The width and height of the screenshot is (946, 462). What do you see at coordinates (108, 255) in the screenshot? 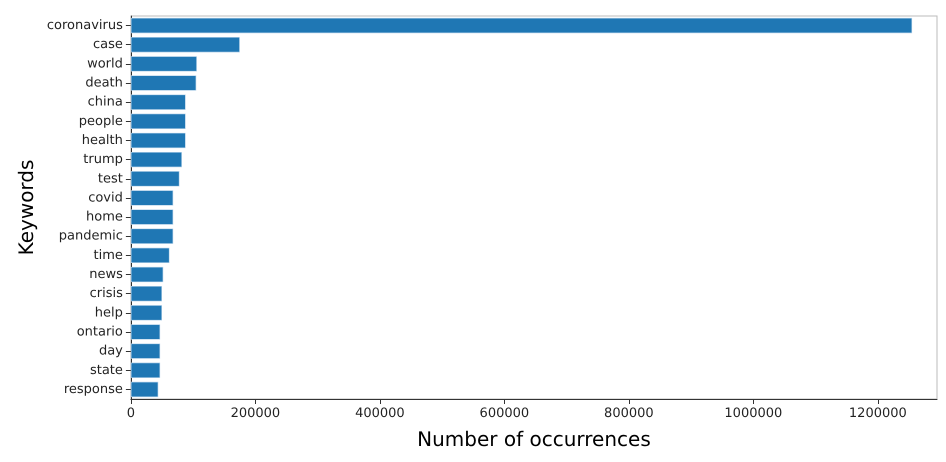
I see `y-tick-label: time` at bounding box center [108, 255].